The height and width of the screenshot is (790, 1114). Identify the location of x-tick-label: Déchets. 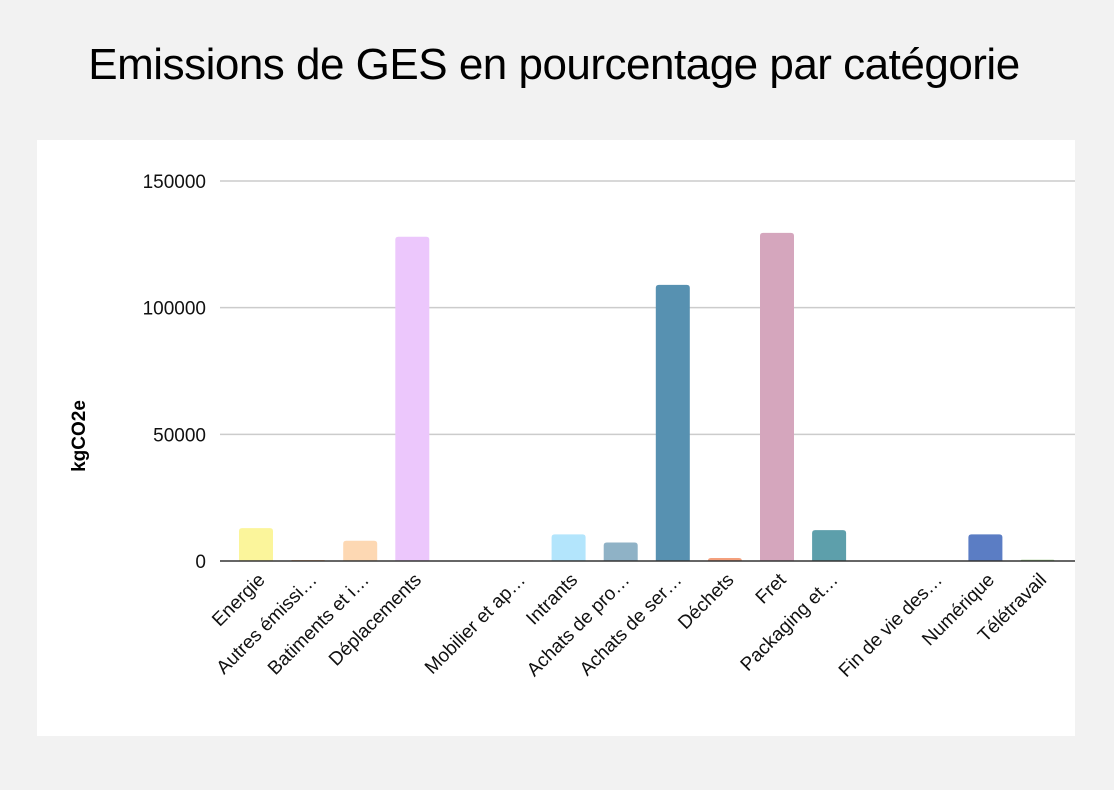
(706, 602).